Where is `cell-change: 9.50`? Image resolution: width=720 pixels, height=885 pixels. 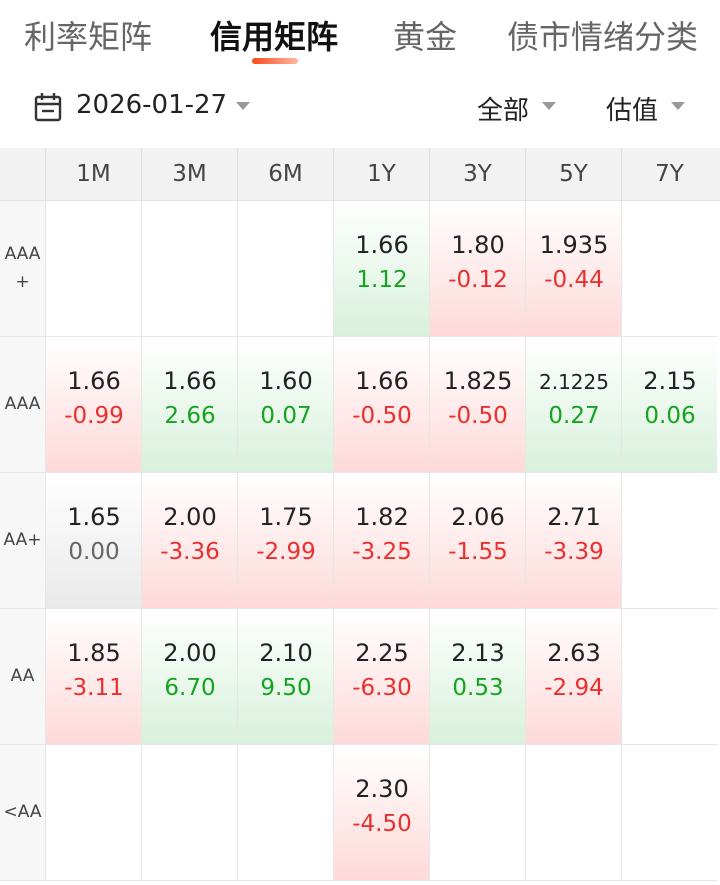
cell-change: 9.50 is located at coordinates (286, 688).